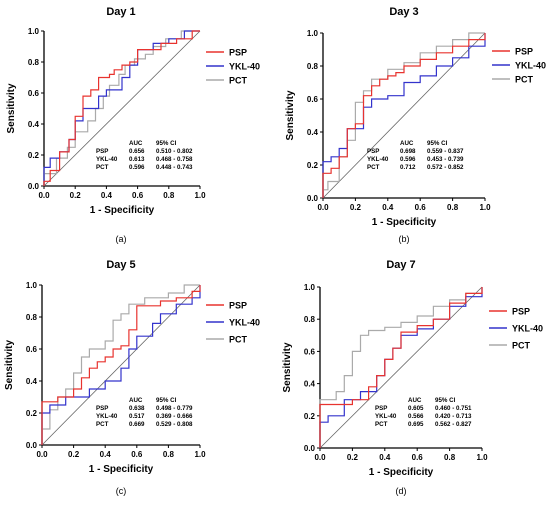  What do you see at coordinates (401, 491) in the screenshot?
I see `panel-caption: (d)` at bounding box center [401, 491].